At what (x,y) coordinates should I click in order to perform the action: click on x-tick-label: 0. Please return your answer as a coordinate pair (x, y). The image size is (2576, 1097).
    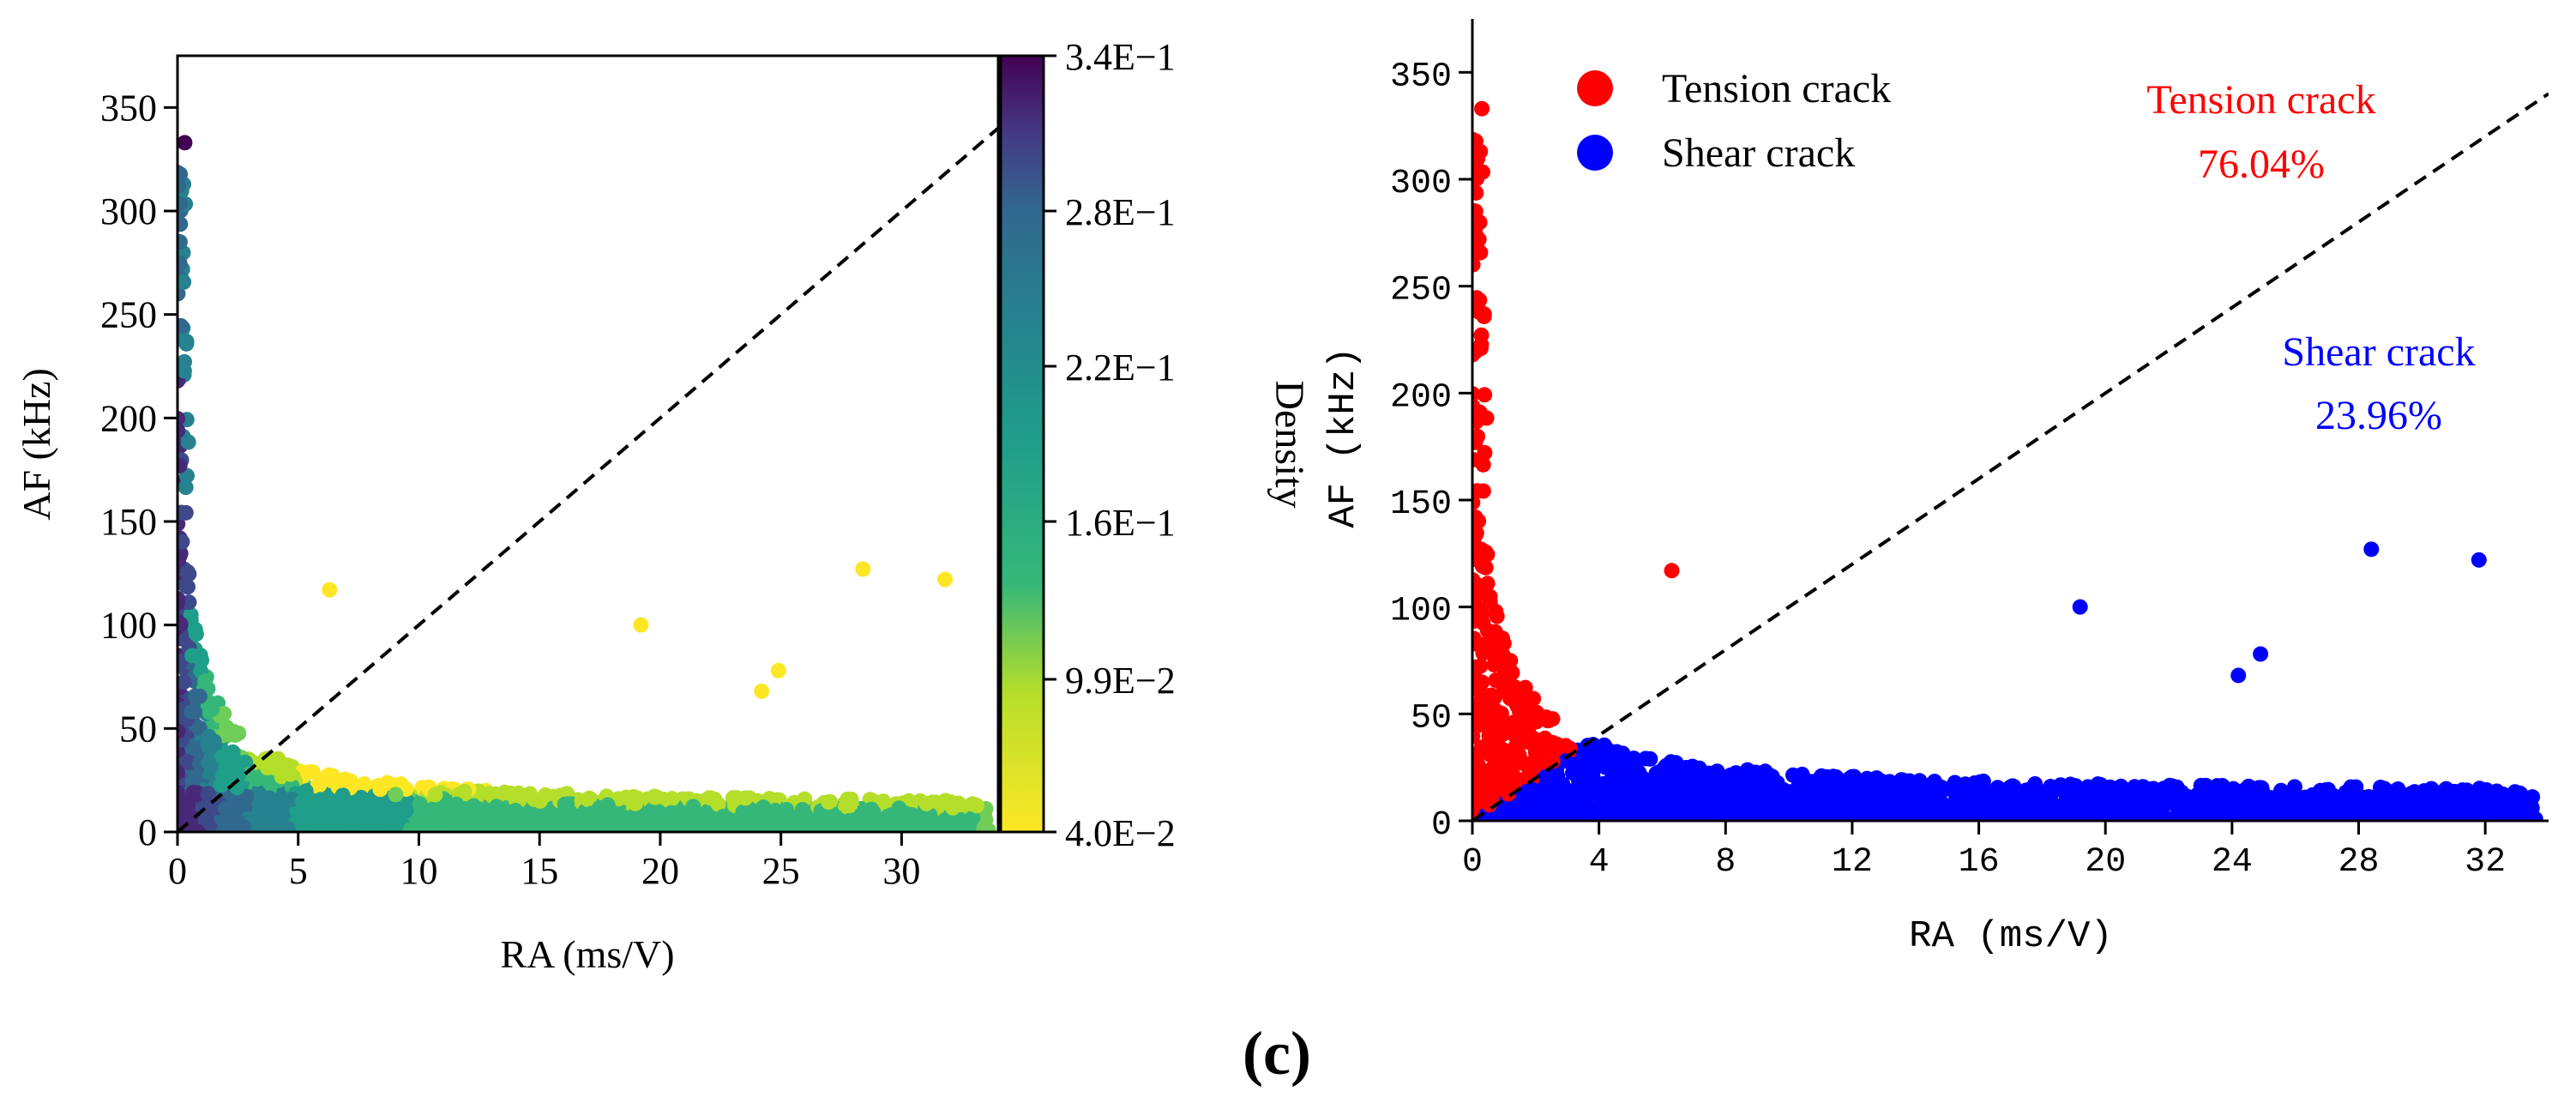
    Looking at the image, I should click on (177, 871).